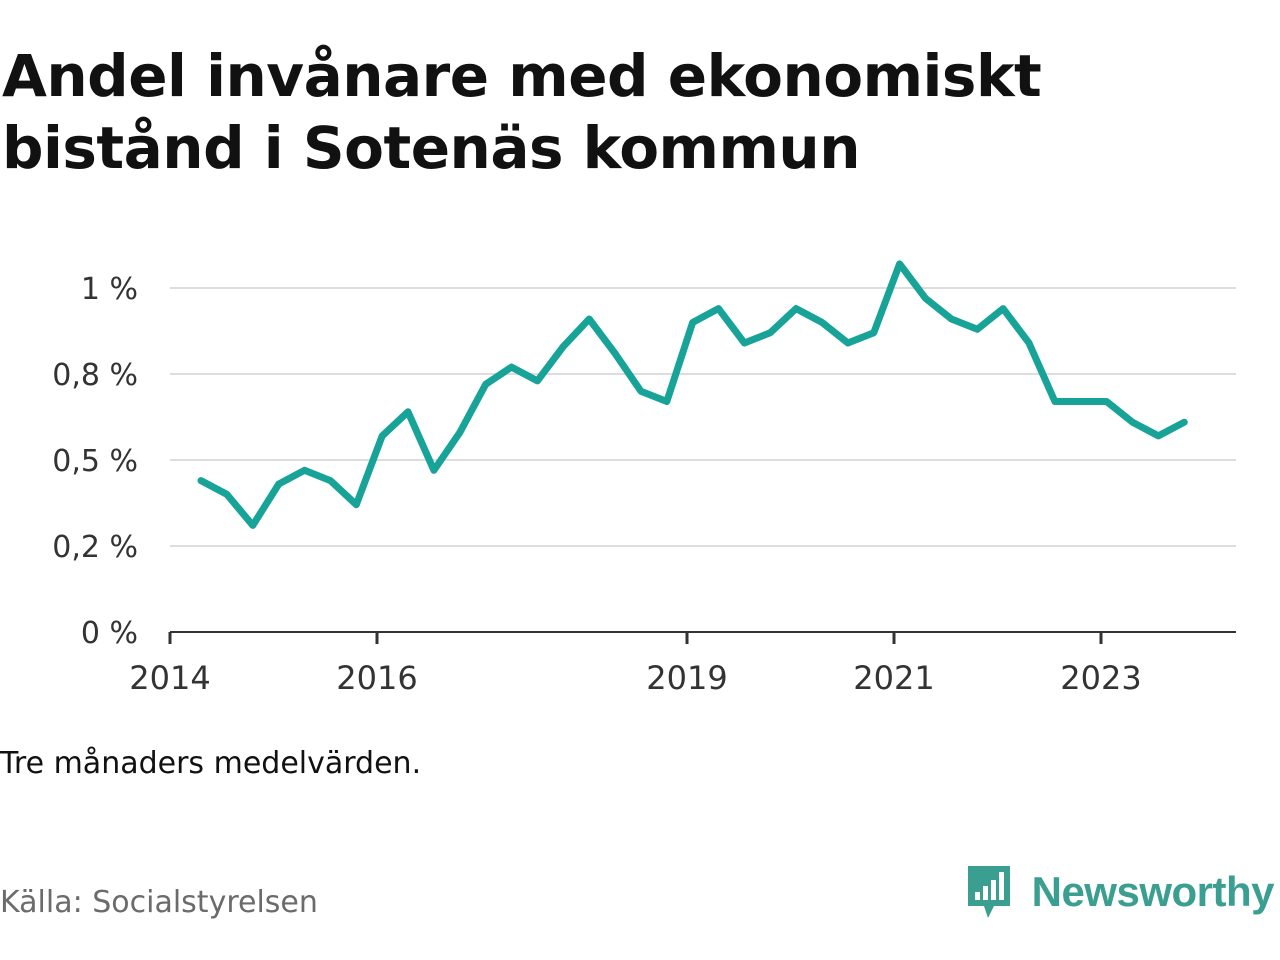 This screenshot has width=1280, height=960. I want to click on y-tick-label: 0 %, so click(109, 633).